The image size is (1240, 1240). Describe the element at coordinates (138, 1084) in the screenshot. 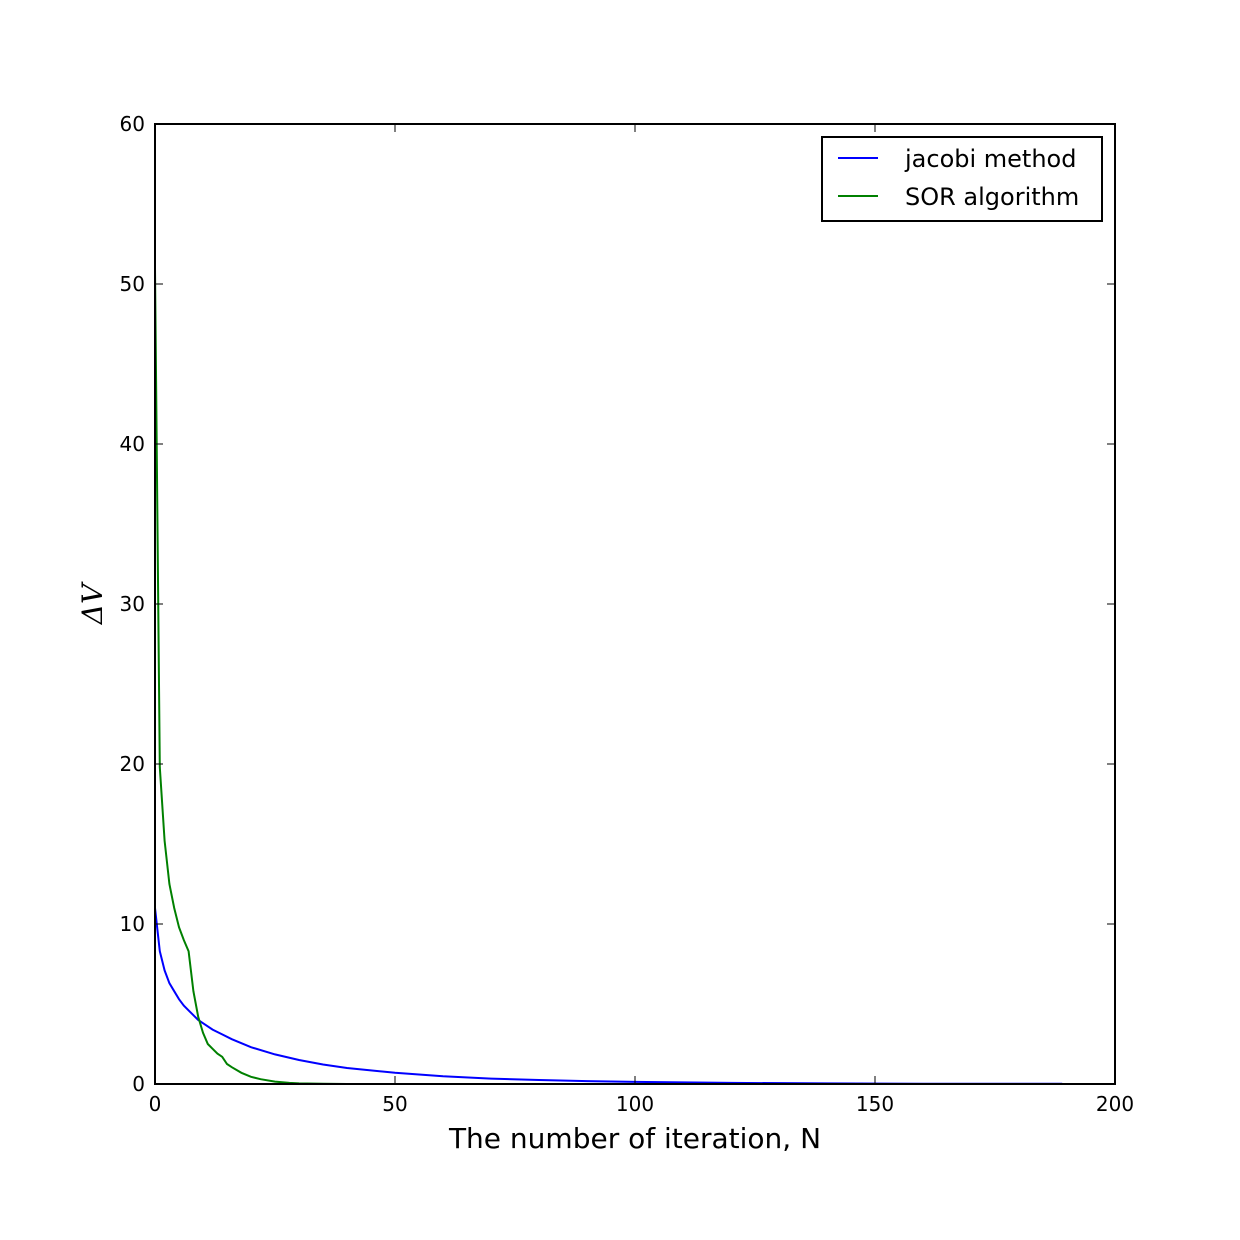

I see `y-tick-label: 0` at that location.